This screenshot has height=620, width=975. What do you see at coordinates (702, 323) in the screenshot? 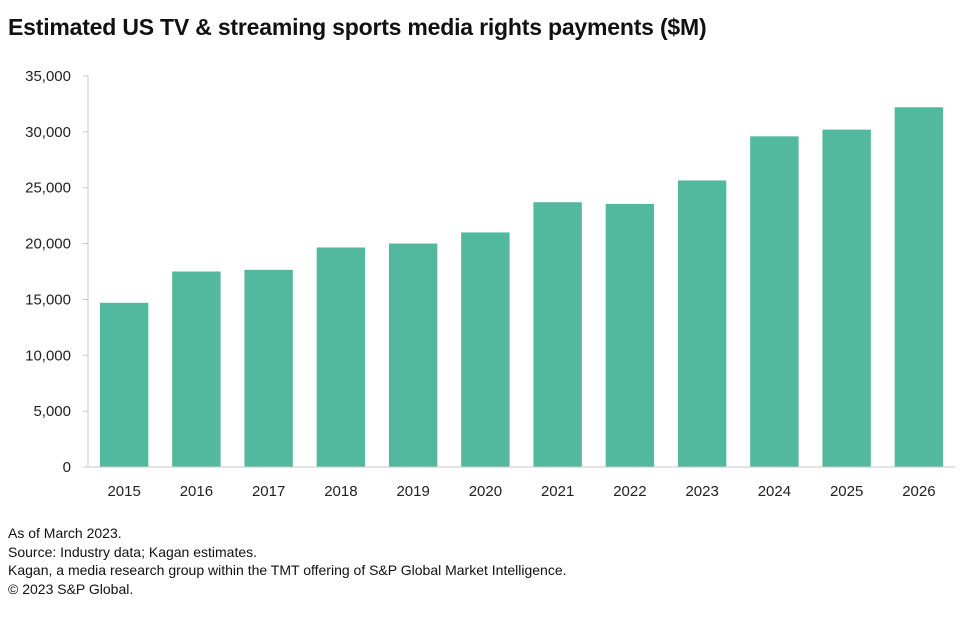
I see `bar-2023` at bounding box center [702, 323].